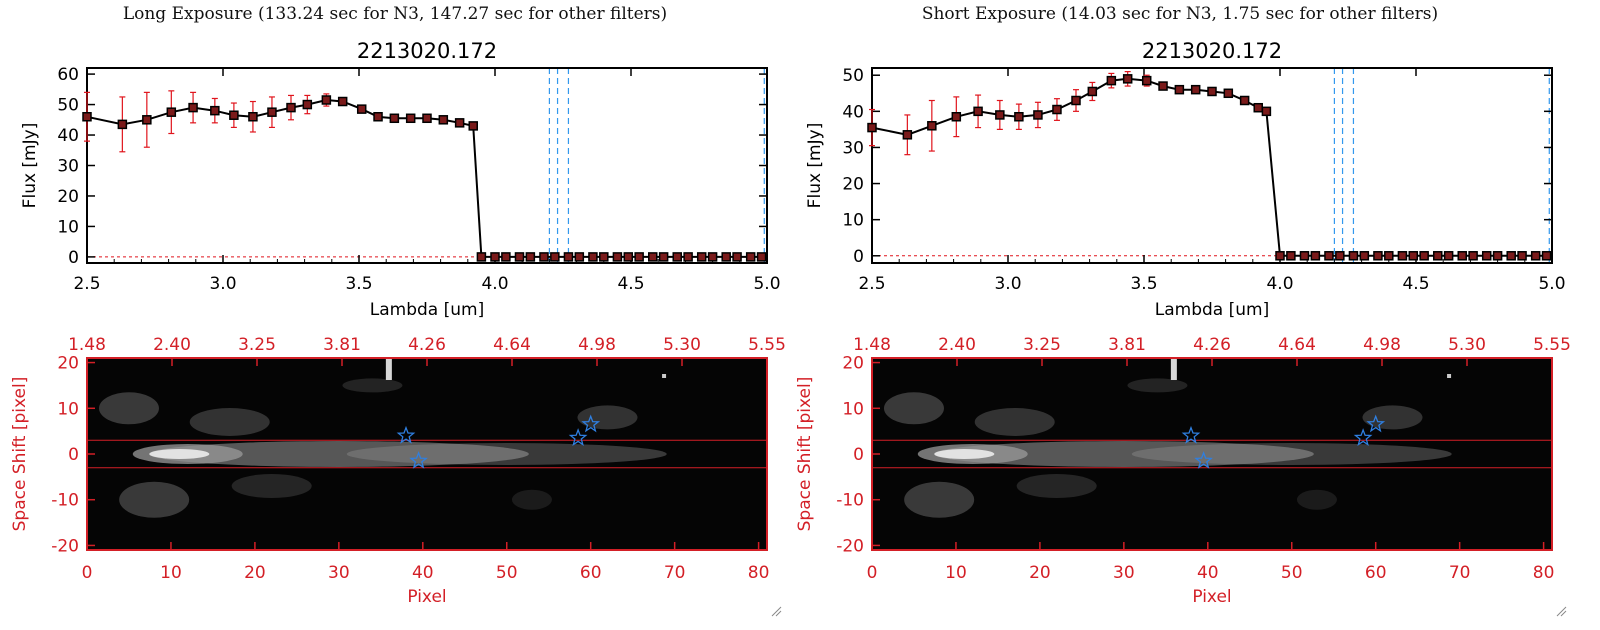 Image resolution: width=1600 pixels, height=630 pixels. I want to click on x-tick-label: 60, so click(1376, 573).